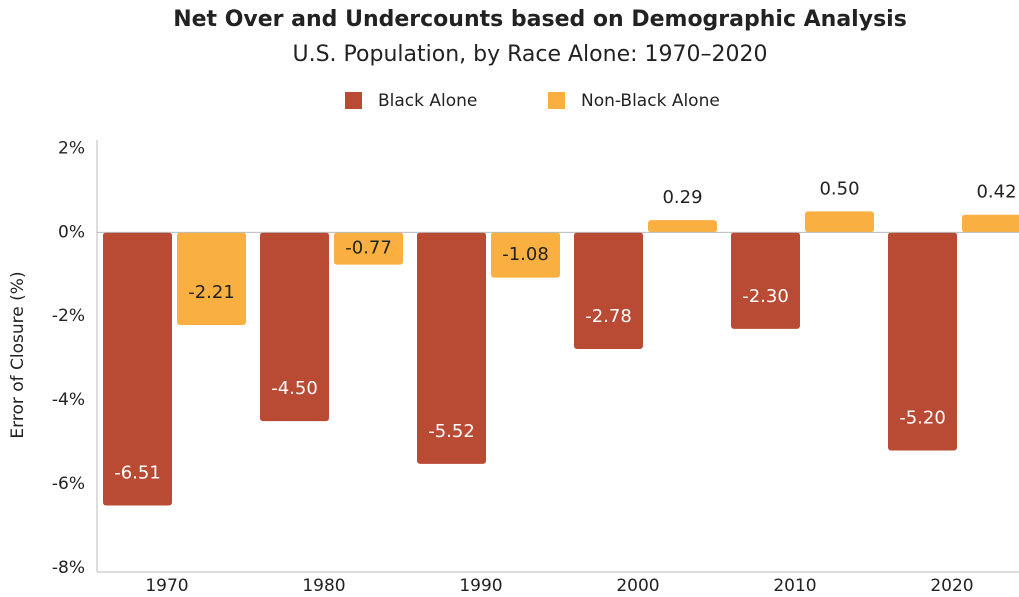 This screenshot has height=597, width=1019. I want to click on value-label: -2.78, so click(608, 316).